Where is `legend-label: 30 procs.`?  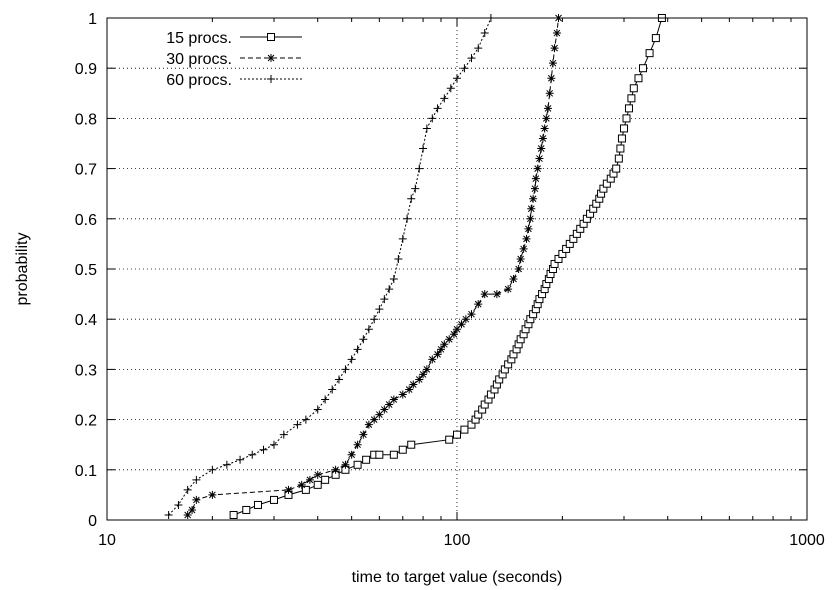 legend-label: 30 procs. is located at coordinates (199, 59).